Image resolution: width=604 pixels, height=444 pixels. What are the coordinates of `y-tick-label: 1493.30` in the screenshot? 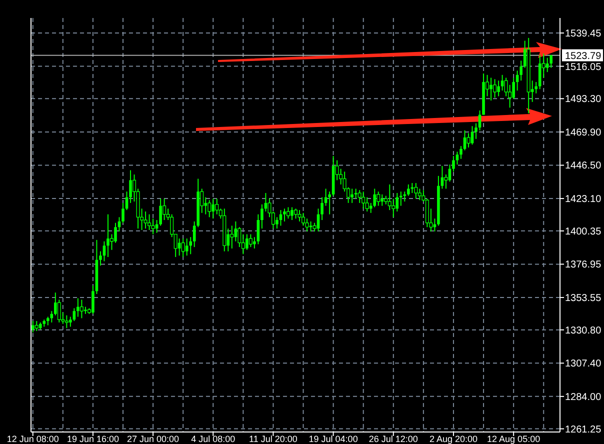 It's located at (583, 100).